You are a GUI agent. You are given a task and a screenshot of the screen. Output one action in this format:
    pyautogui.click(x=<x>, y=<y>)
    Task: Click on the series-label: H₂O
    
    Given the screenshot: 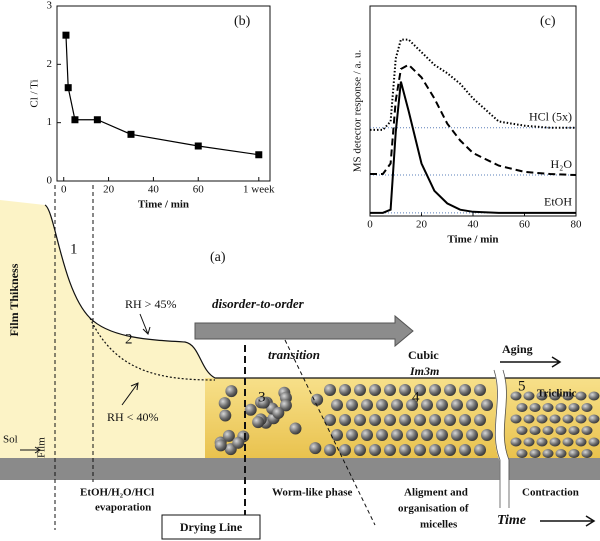 What is the action you would take?
    pyautogui.click(x=561, y=164)
    